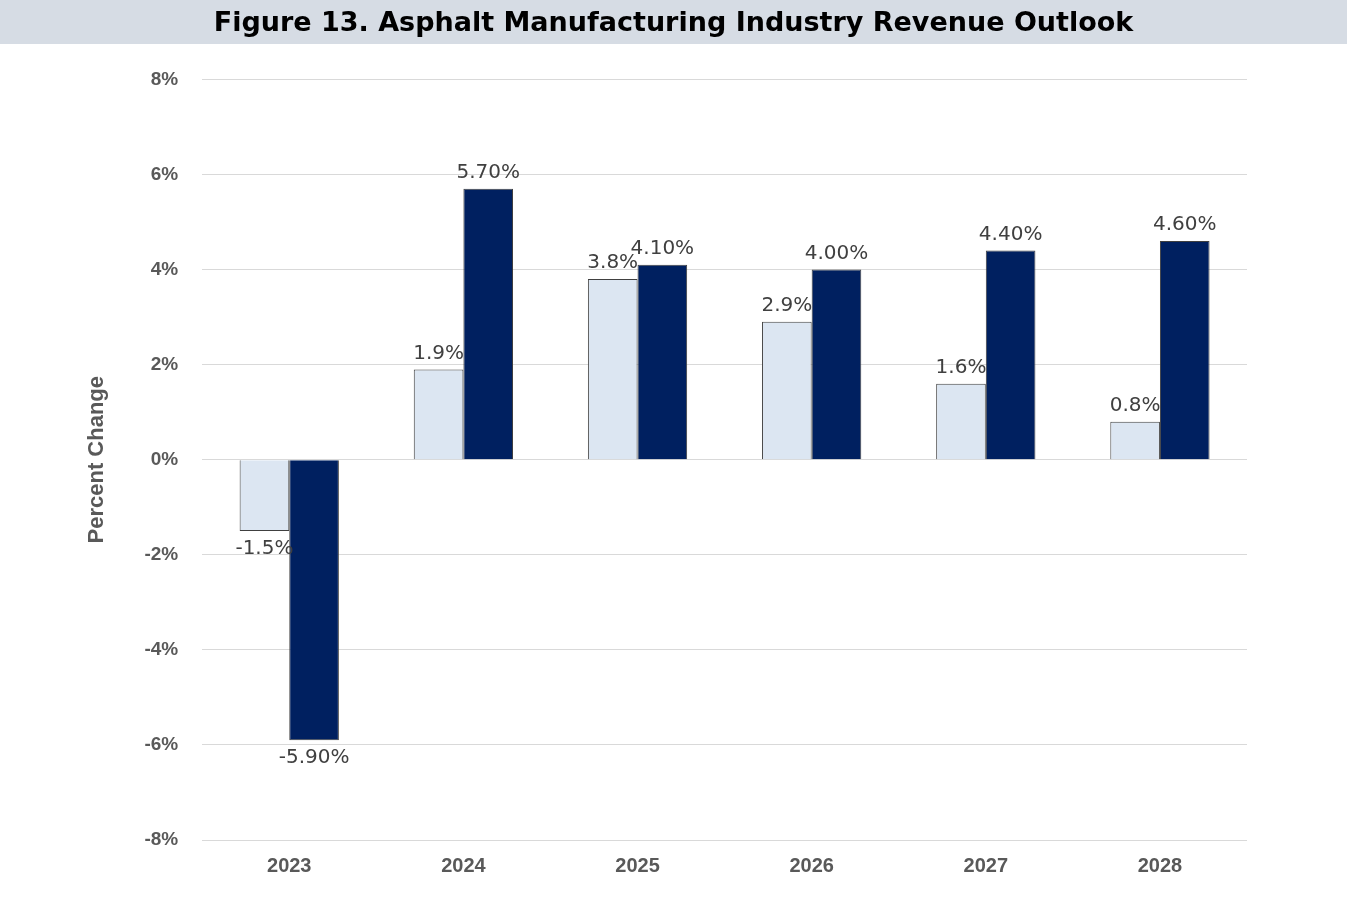 Image resolution: width=1347 pixels, height=905 pixels. Describe the element at coordinates (1160, 864) in the screenshot. I see `x-tick-label: 2028` at that location.